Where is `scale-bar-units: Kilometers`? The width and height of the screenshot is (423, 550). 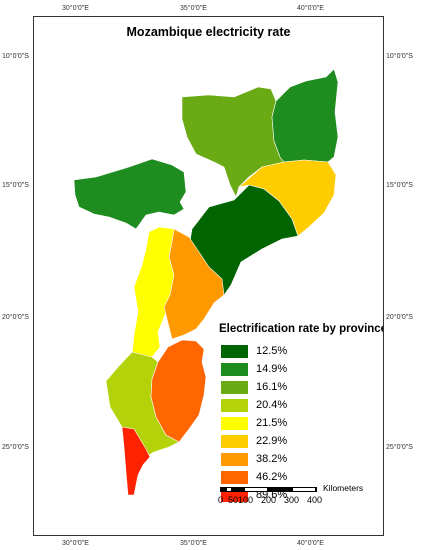 scale-bar-units: Kilometers is located at coordinates (343, 488).